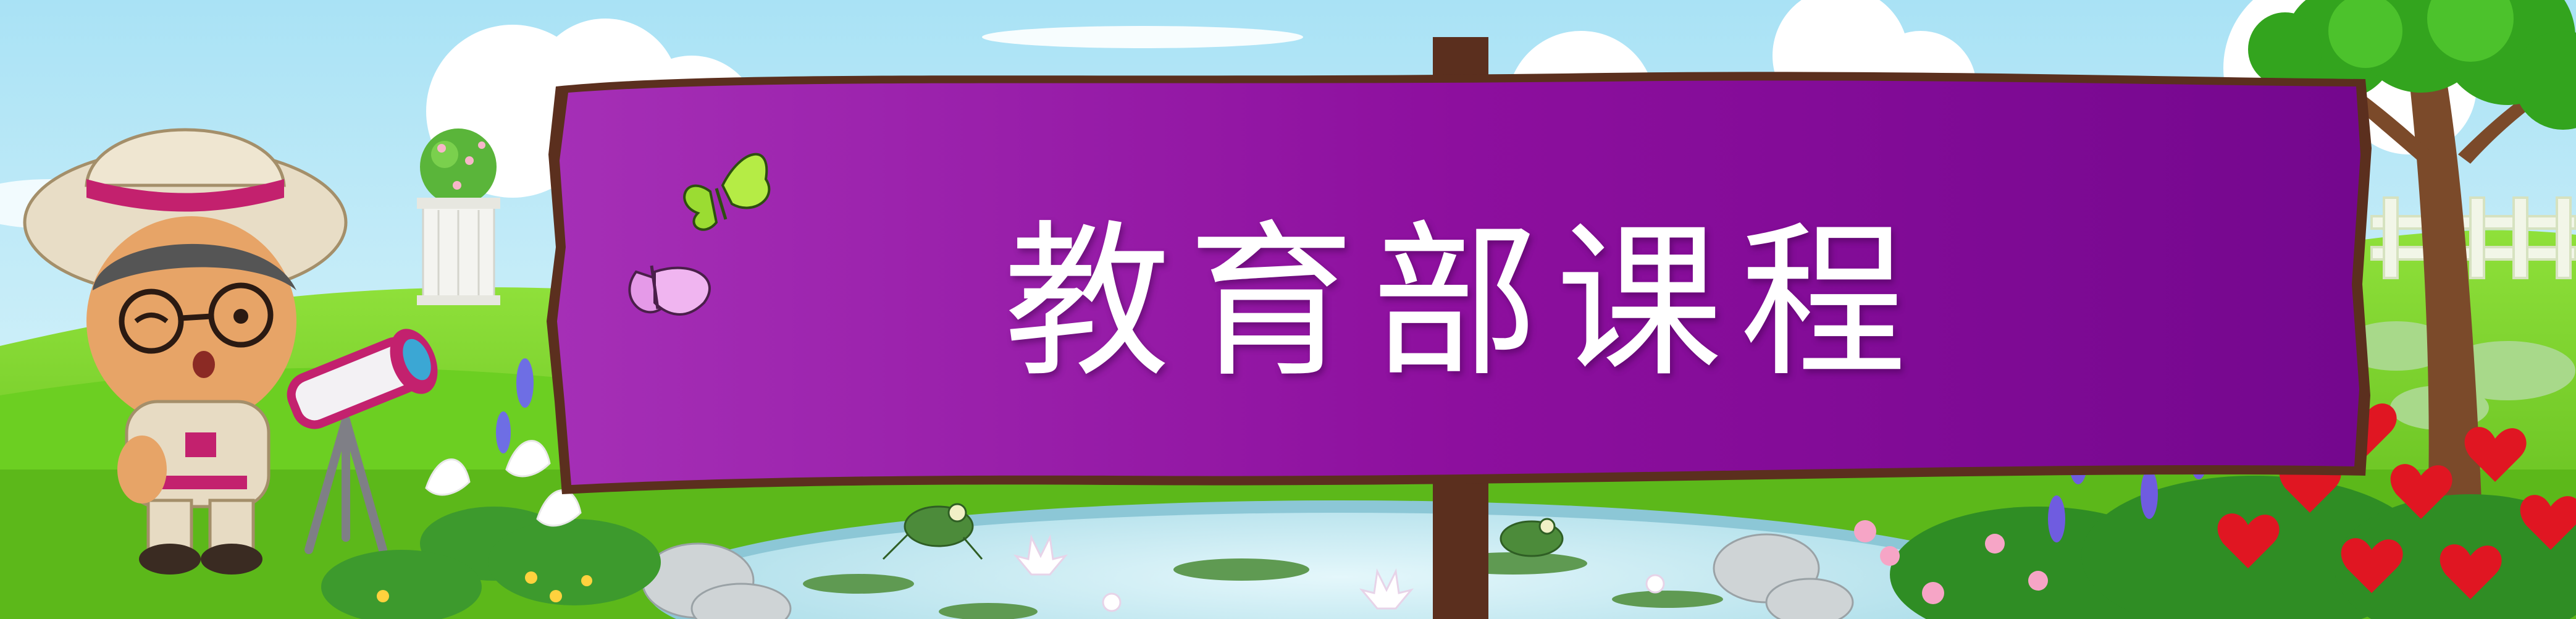 This screenshot has height=619, width=2576. I want to click on banner-title: 教育部课程, so click(1464, 302).